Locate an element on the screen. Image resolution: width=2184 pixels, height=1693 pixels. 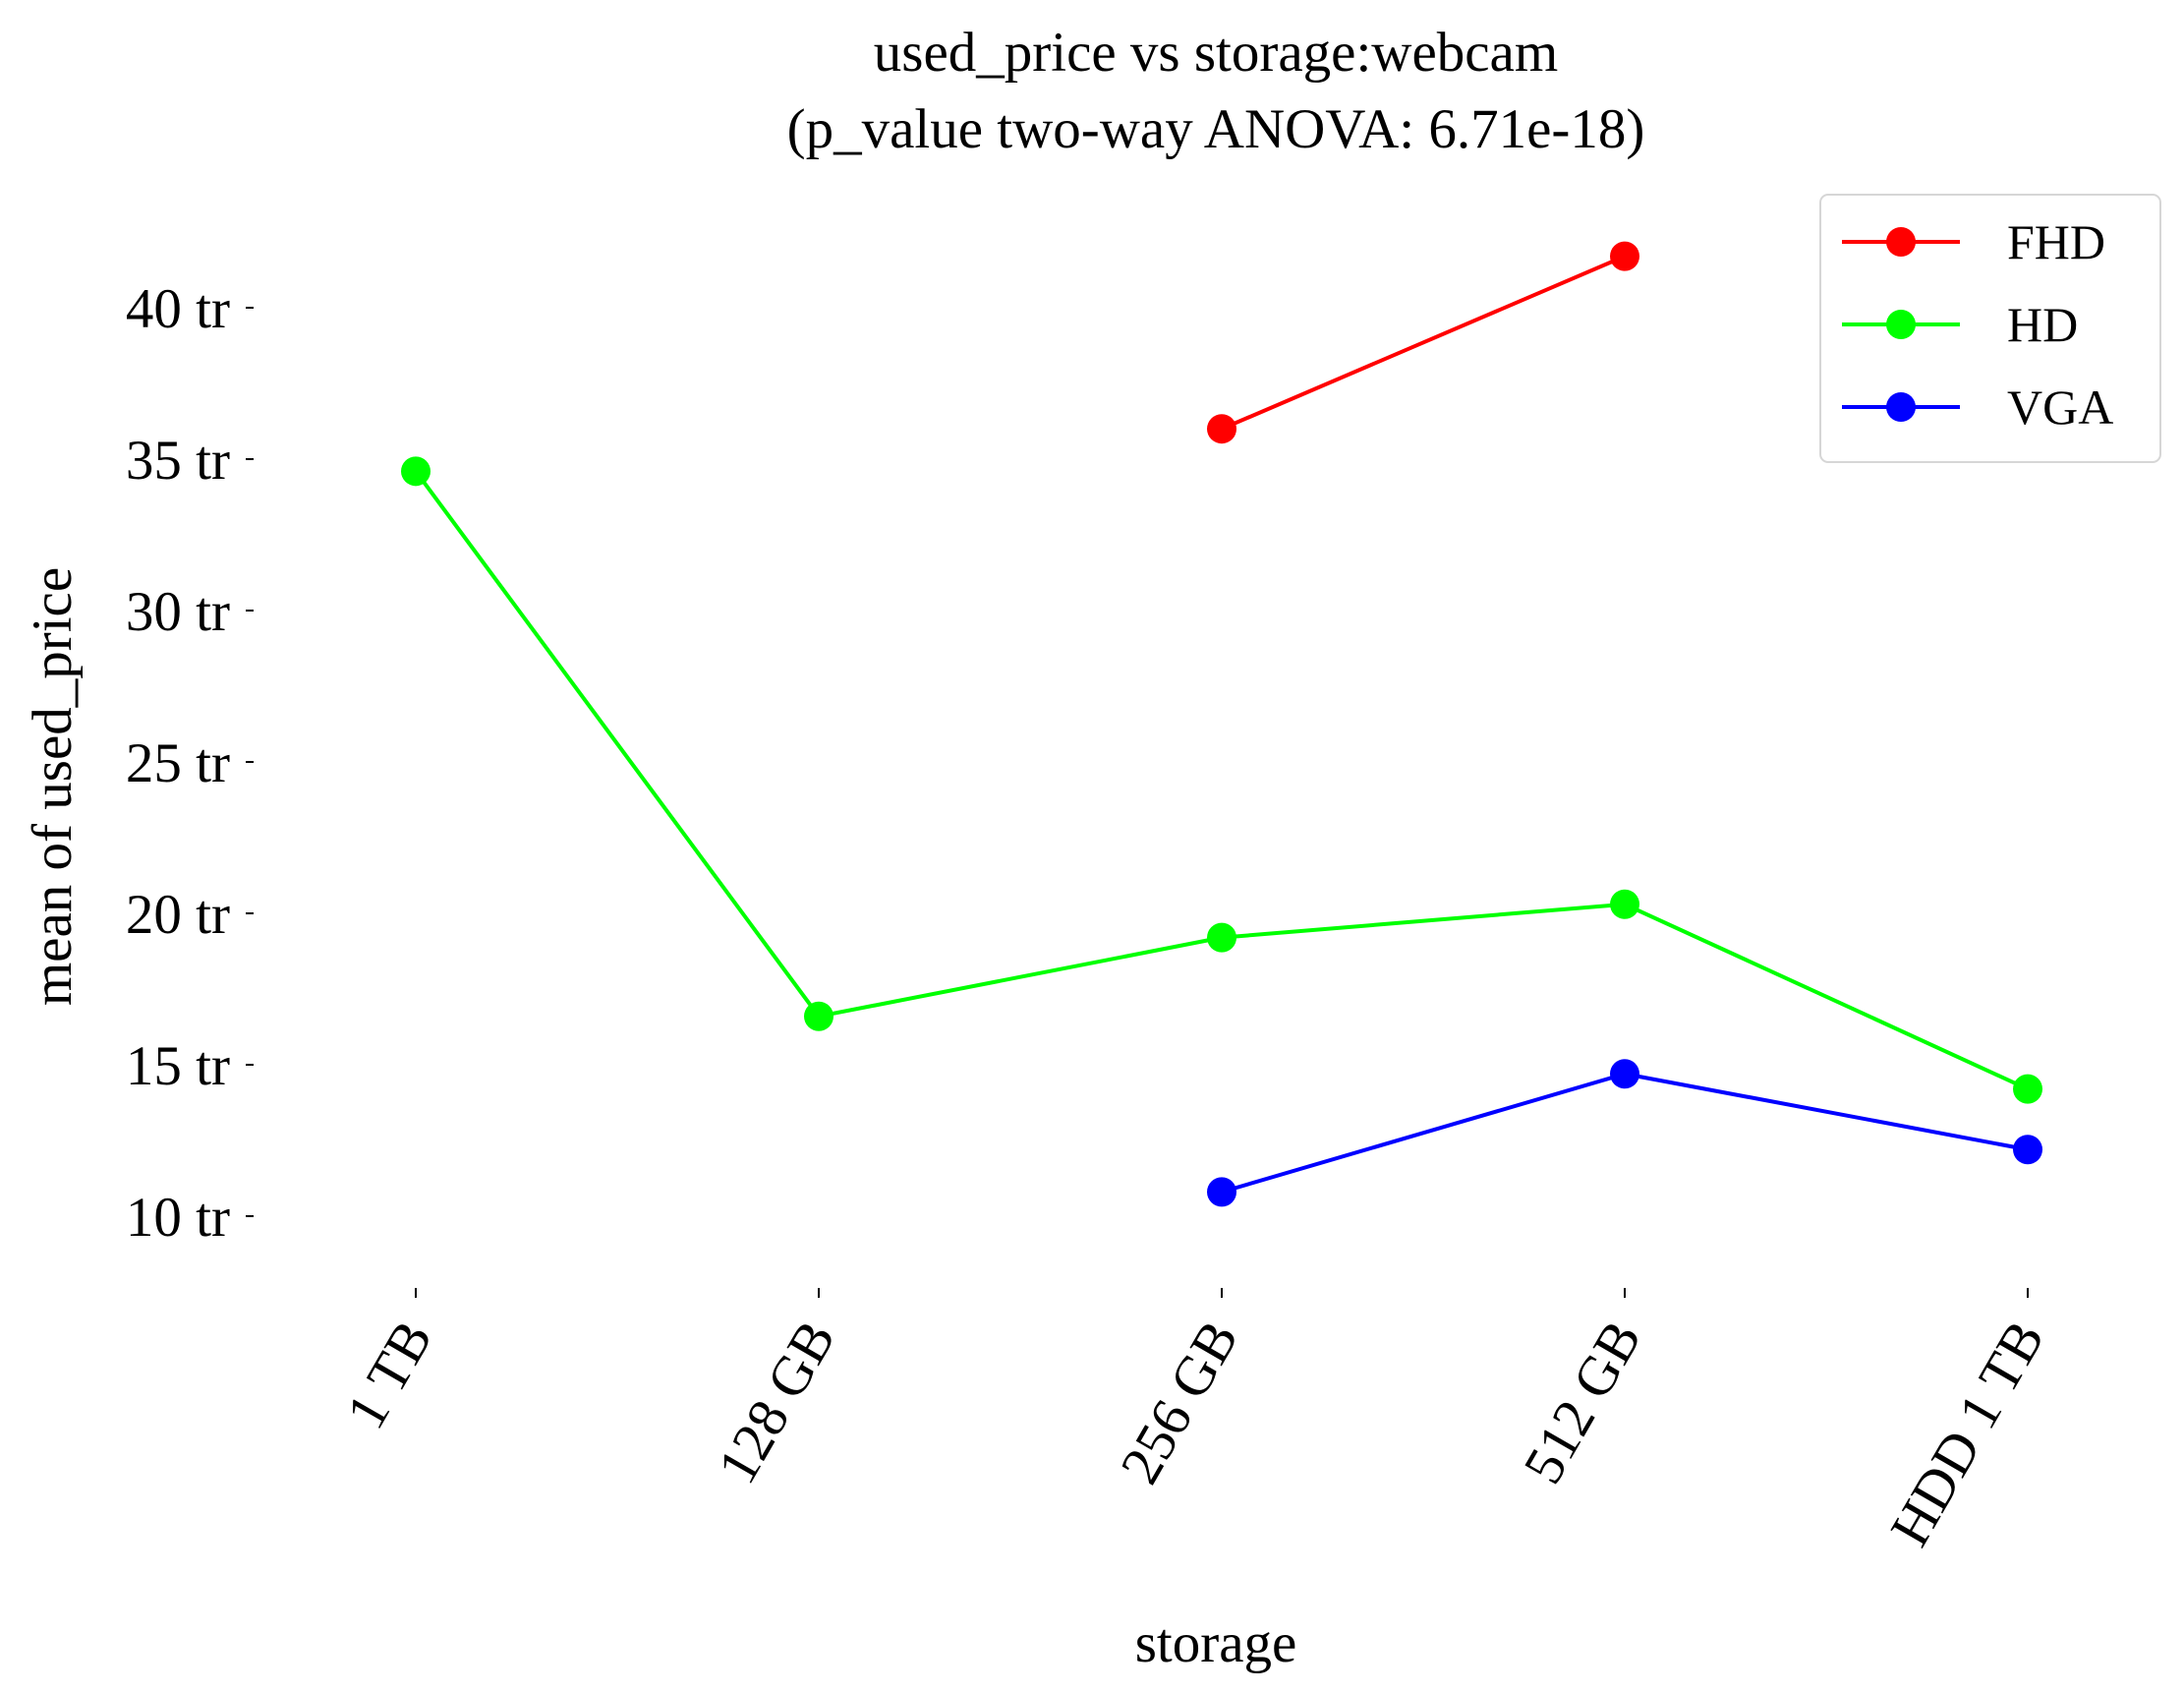
y-tick-label: 40 tr is located at coordinates (178, 309).